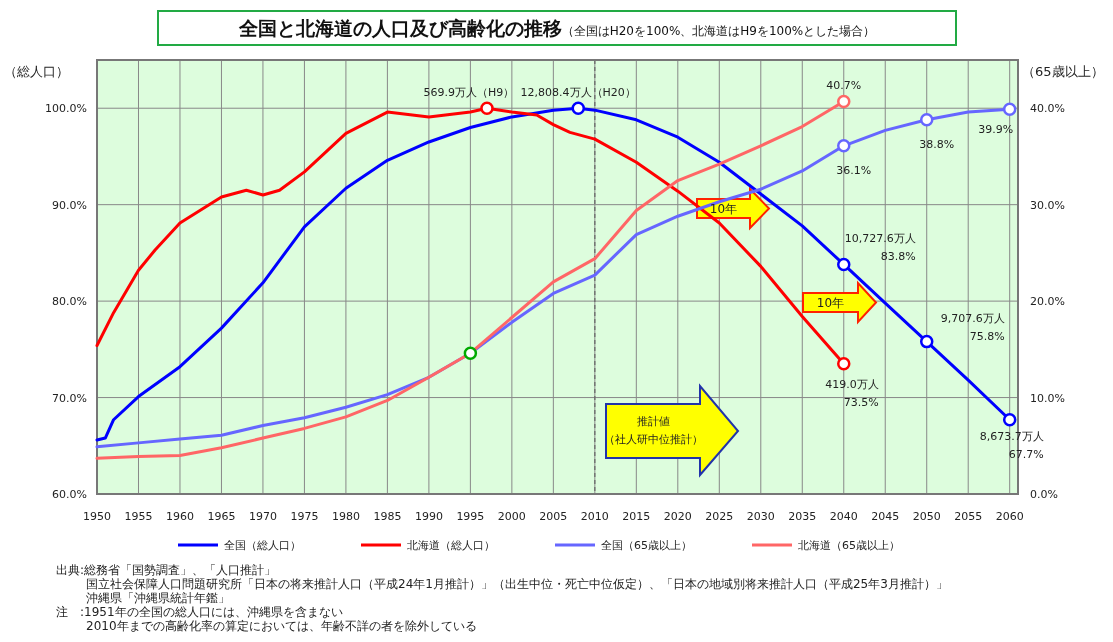 This screenshot has width=1113, height=642. What do you see at coordinates (926, 516) in the screenshot?
I see `x-tick-label: 2050` at bounding box center [926, 516].